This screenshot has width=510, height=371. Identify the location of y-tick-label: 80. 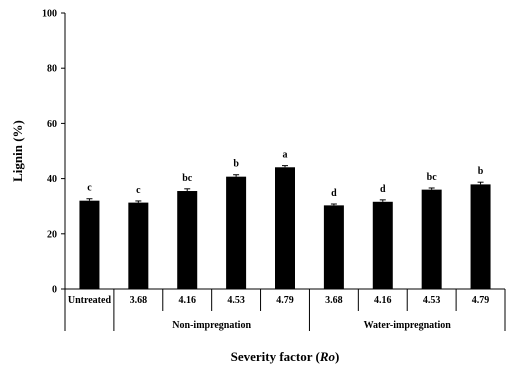
(52, 69).